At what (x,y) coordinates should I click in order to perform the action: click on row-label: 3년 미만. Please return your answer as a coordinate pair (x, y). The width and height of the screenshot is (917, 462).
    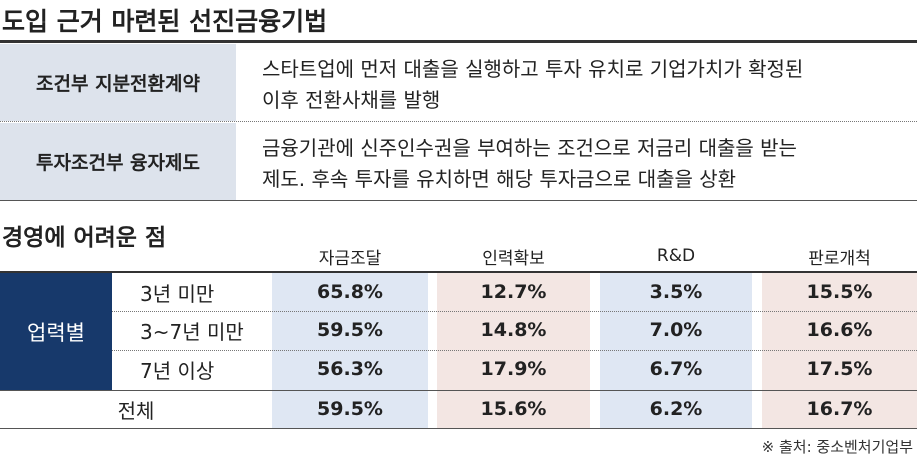
    Looking at the image, I should click on (177, 293).